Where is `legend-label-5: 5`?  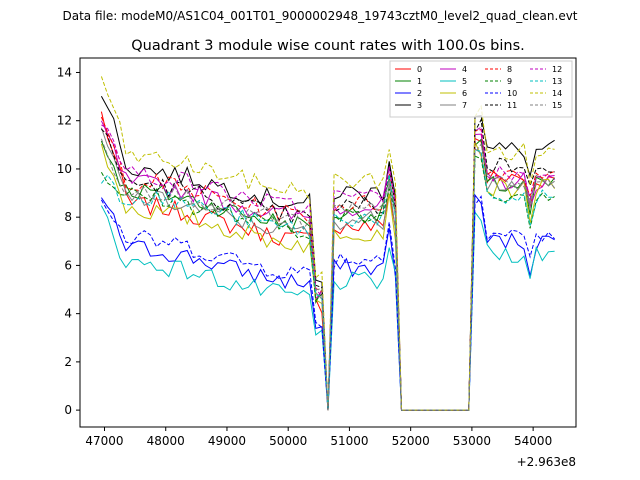
legend-label-5: 5 is located at coordinates (464, 81).